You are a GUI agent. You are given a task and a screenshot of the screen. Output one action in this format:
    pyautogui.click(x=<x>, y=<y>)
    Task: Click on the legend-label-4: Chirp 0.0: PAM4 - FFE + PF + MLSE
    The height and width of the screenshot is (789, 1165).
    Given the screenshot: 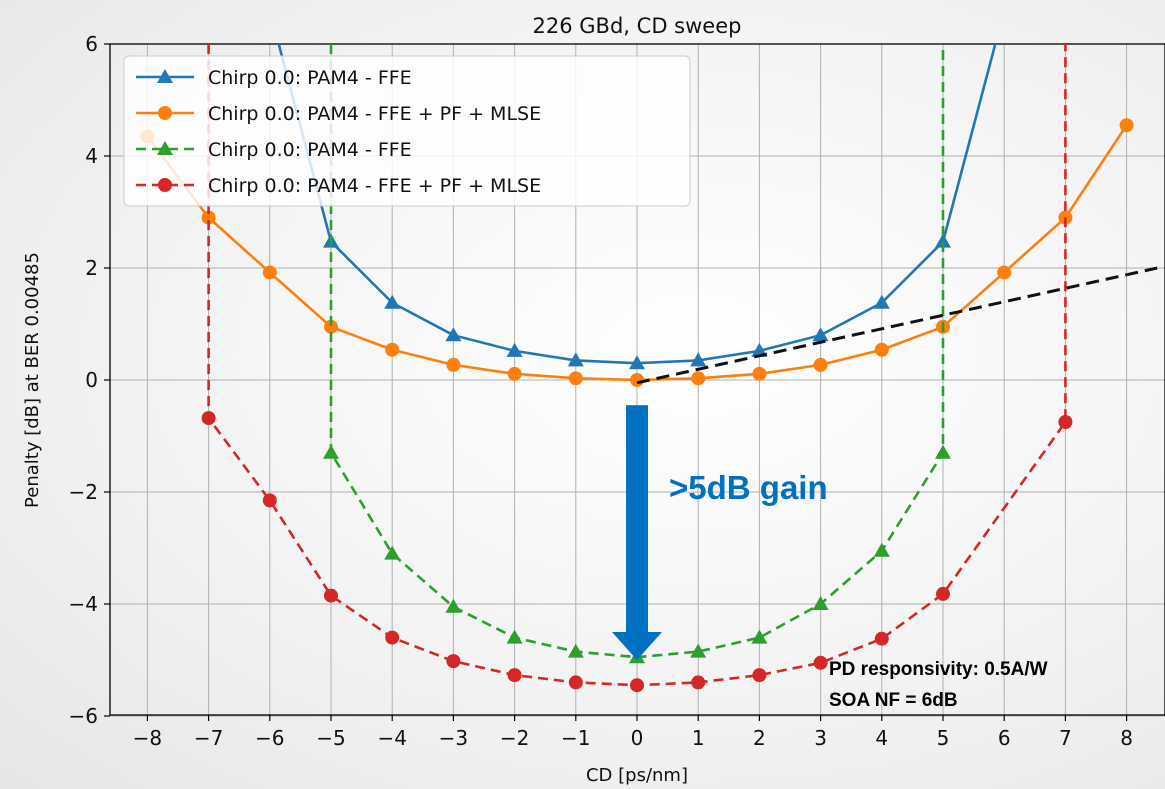 What is the action you would take?
    pyautogui.click(x=374, y=186)
    